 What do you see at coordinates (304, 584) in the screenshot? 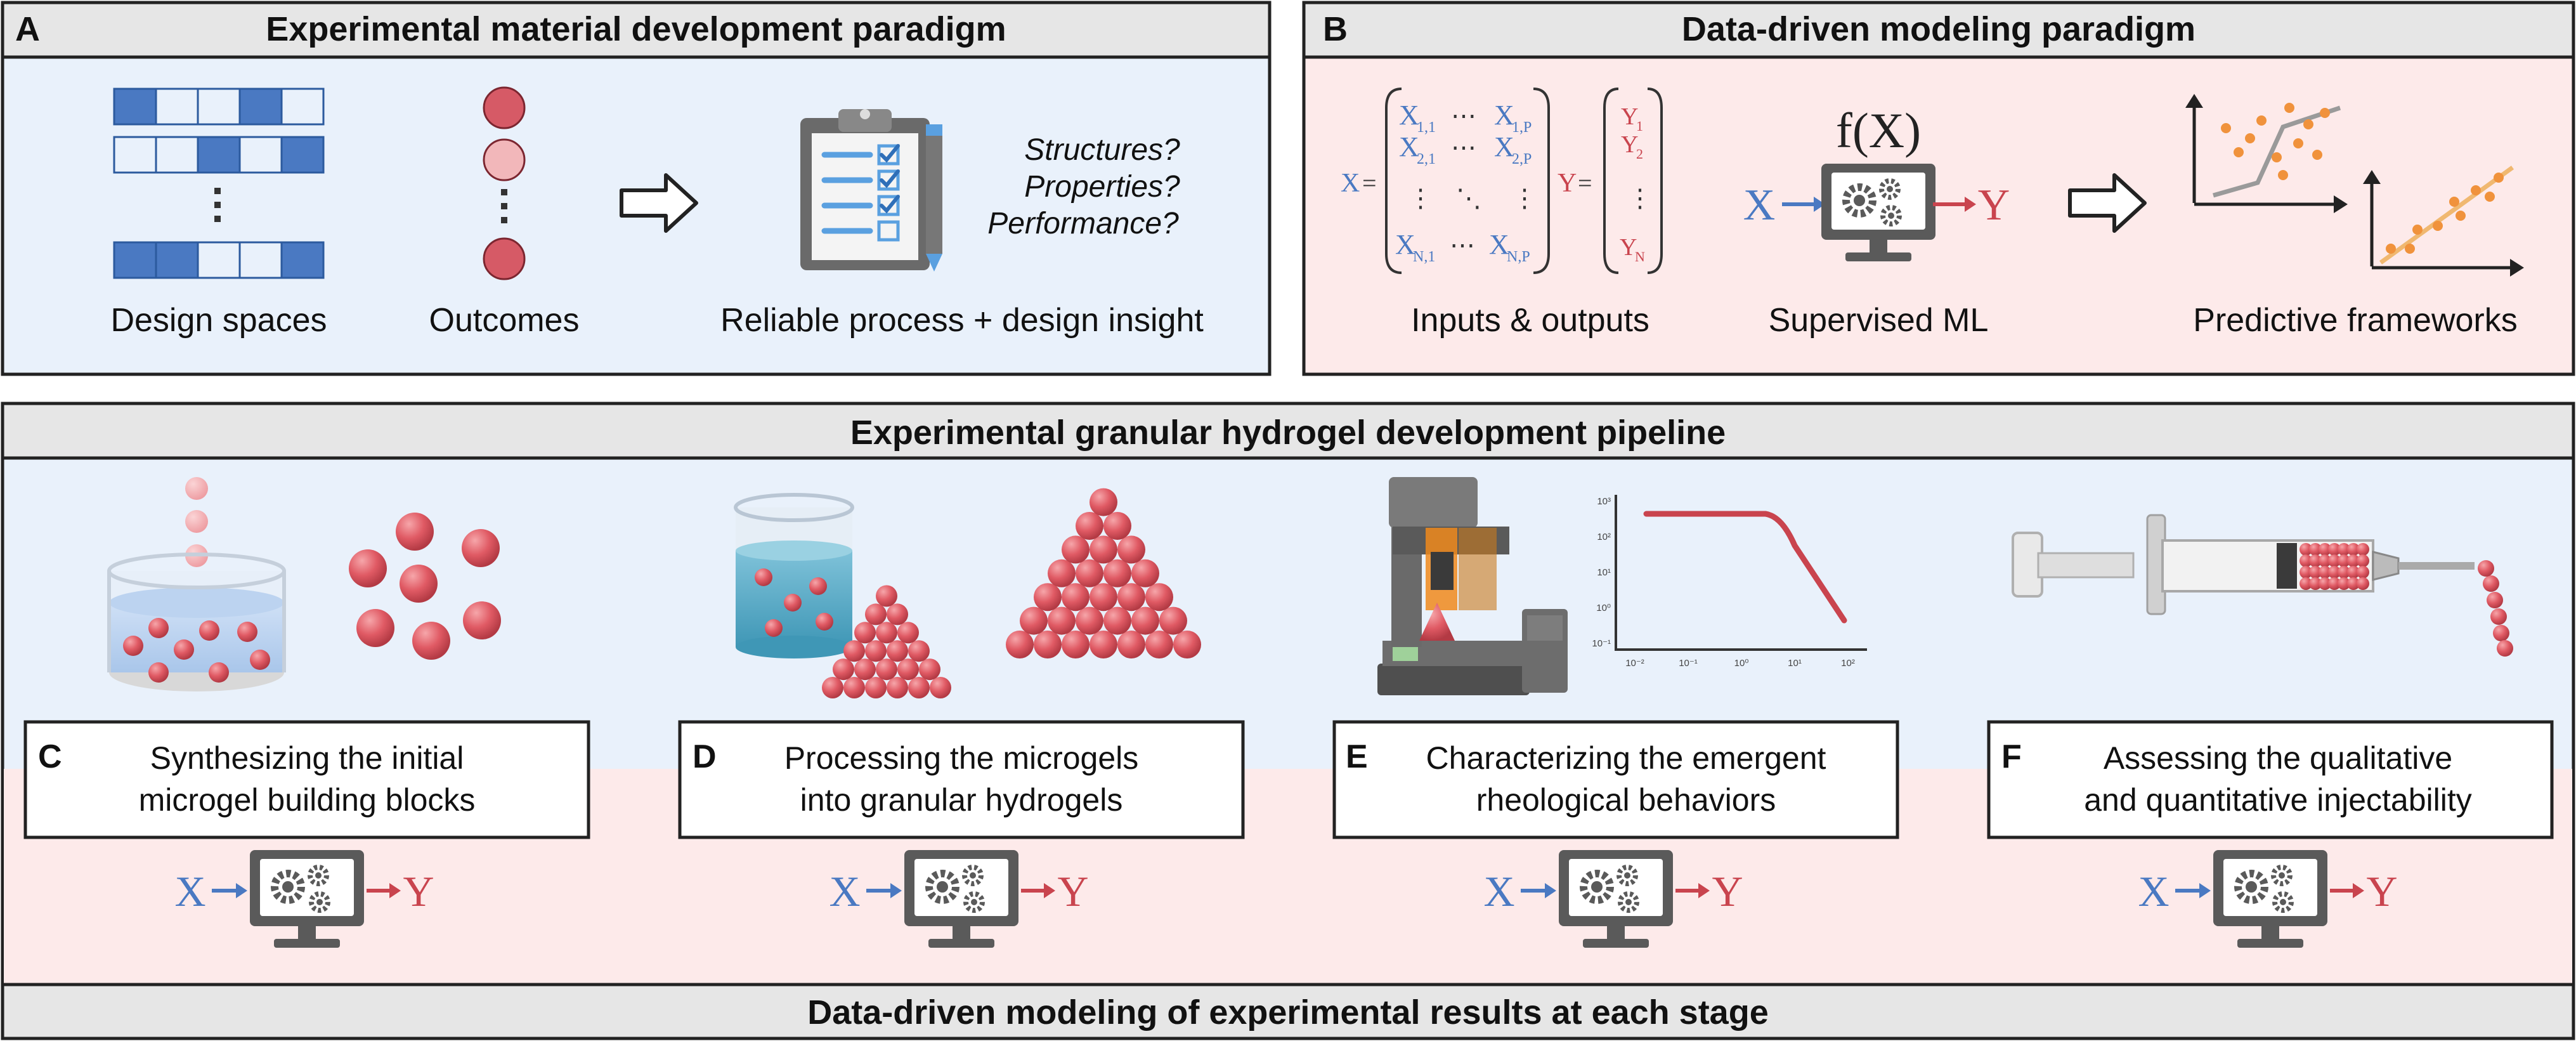
I see `synthesis-illustration` at bounding box center [304, 584].